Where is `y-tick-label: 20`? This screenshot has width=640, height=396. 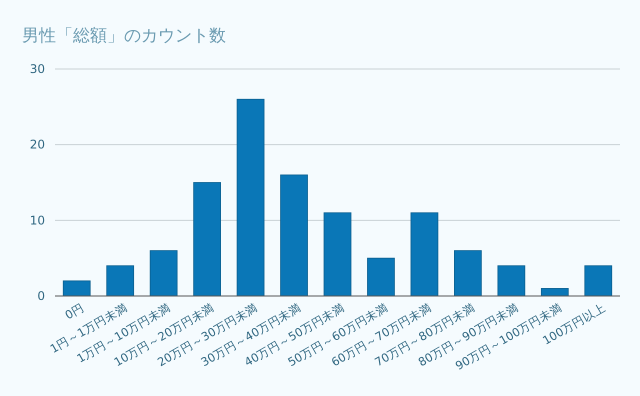
y-tick-label: 20 is located at coordinates (37, 145).